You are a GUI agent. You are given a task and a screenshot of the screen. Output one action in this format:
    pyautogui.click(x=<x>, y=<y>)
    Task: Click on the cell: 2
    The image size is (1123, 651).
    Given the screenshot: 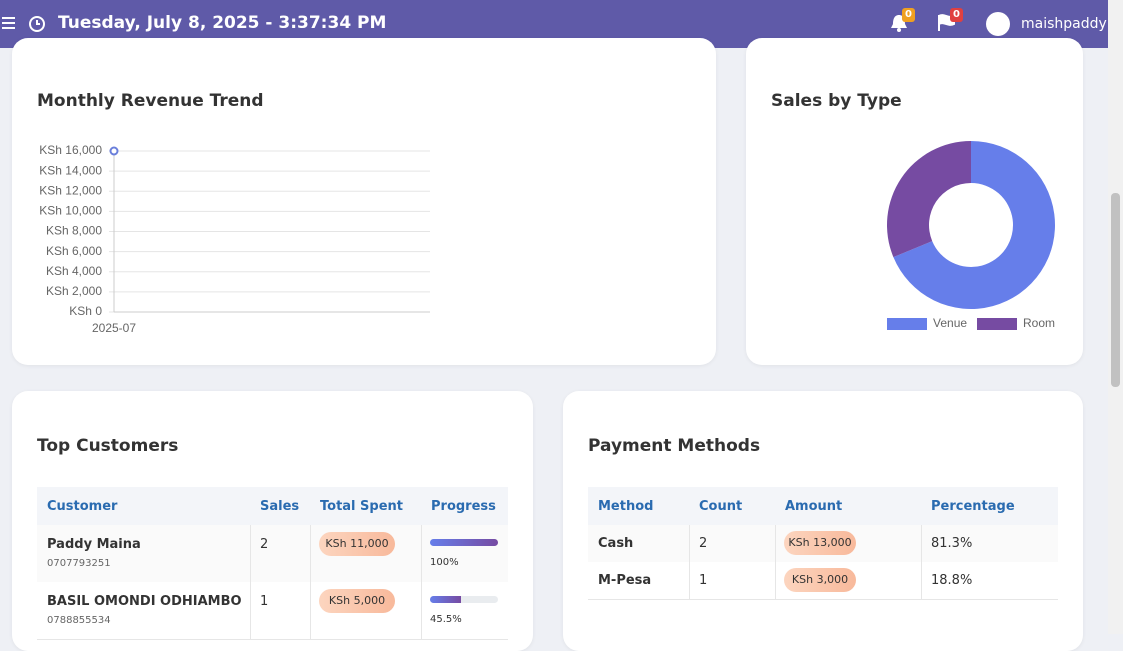 What is the action you would take?
    pyautogui.click(x=703, y=543)
    